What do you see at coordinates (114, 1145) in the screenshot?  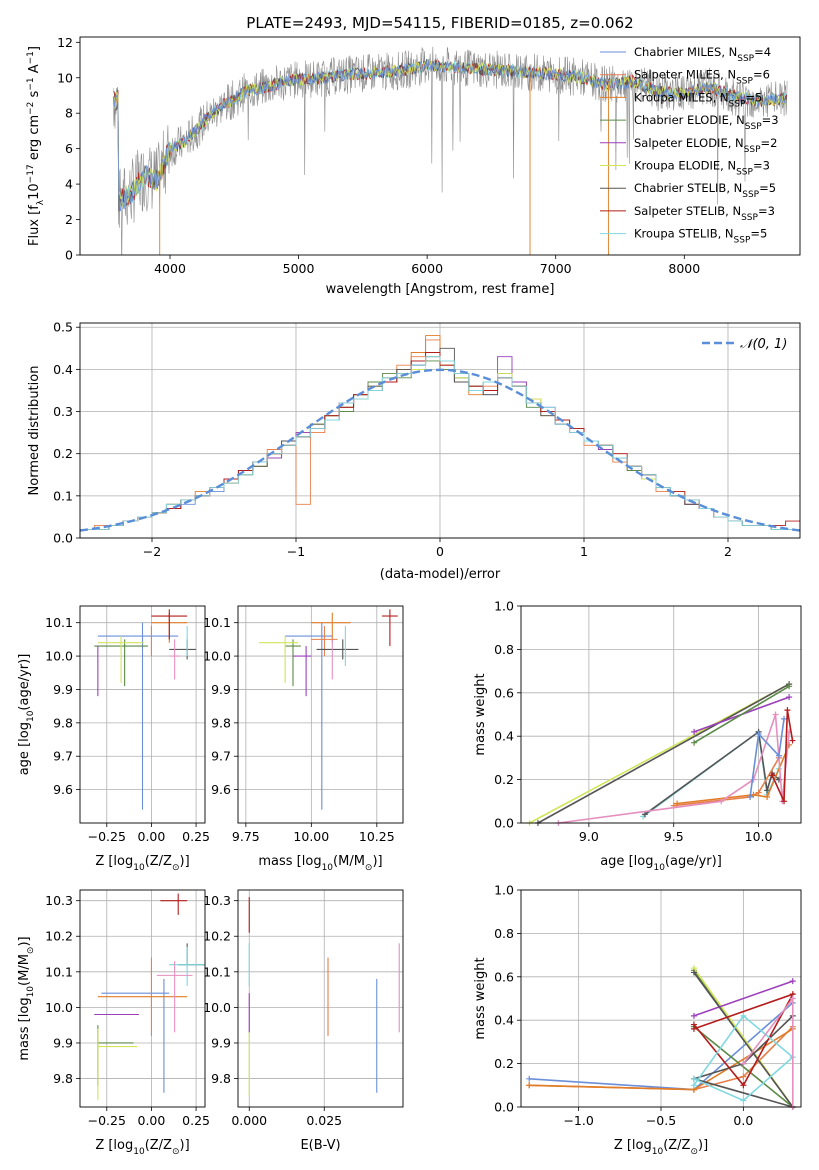 I see `x-axis-label-part: Z [log` at bounding box center [114, 1145].